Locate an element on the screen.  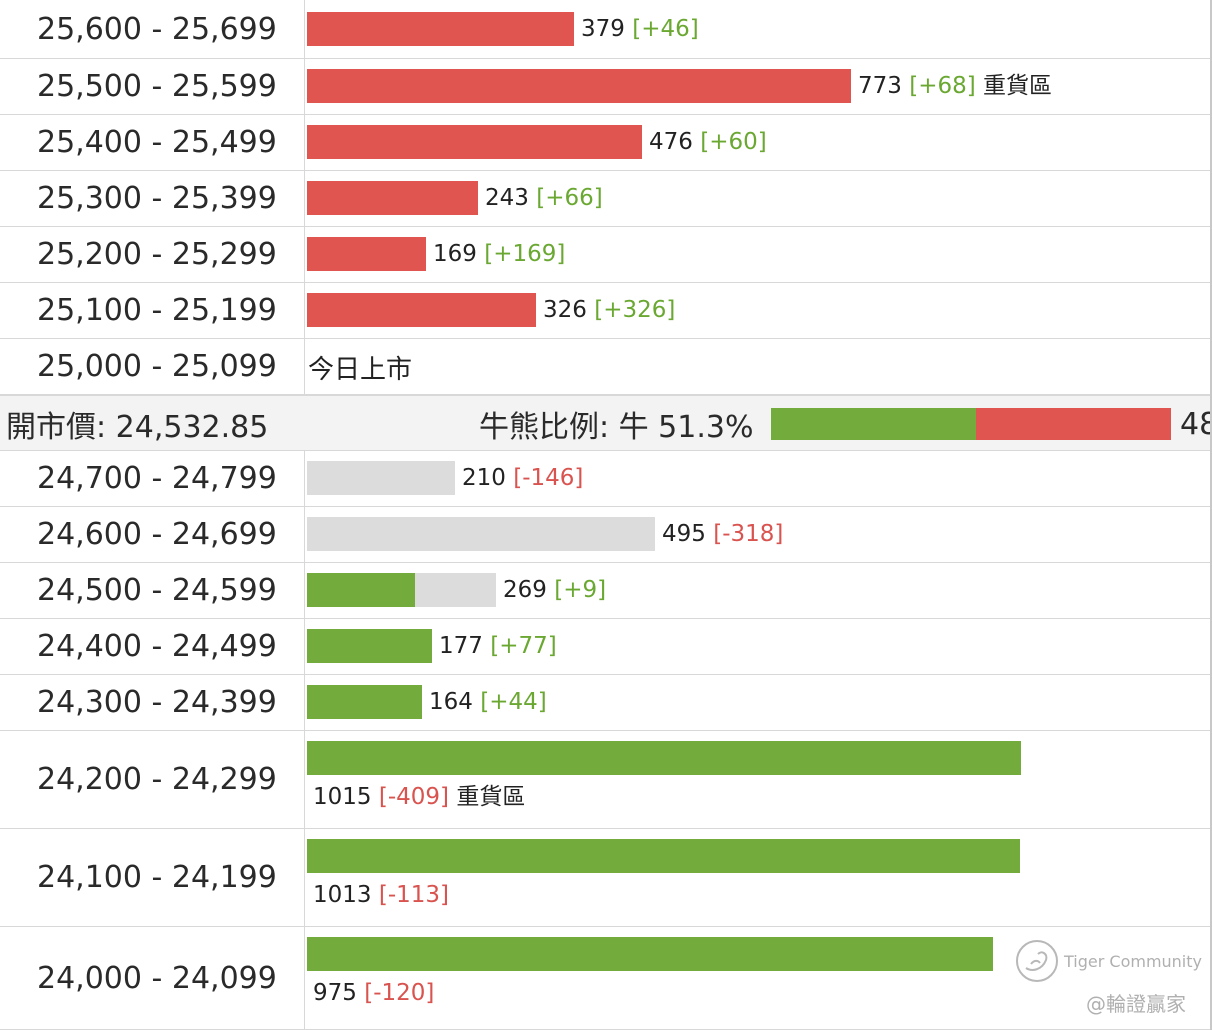
data-label: 243 [+66] is located at coordinates (544, 198).